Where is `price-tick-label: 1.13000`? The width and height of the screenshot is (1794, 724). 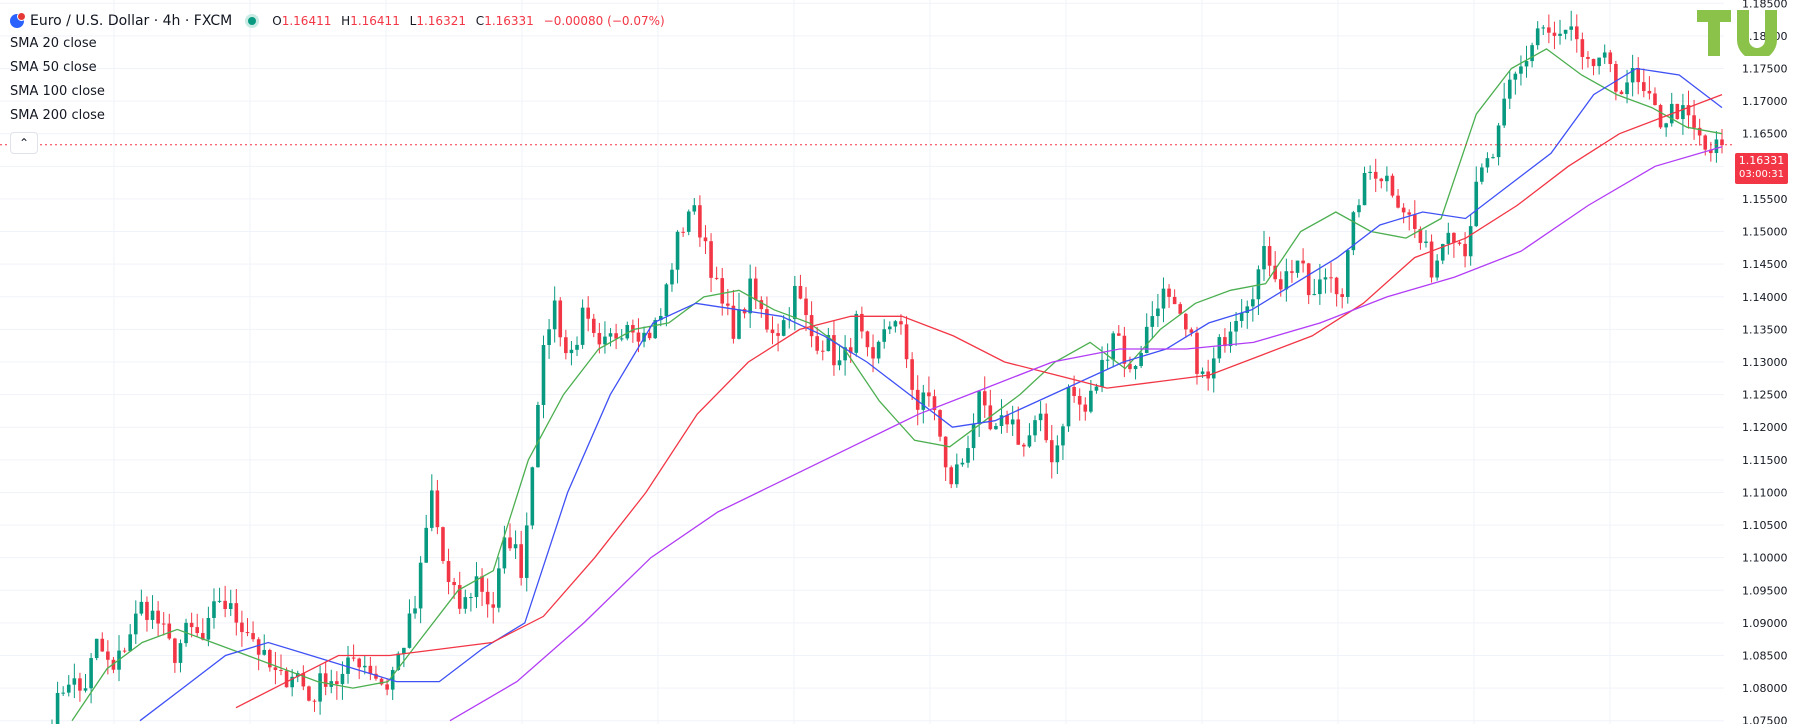 price-tick-label: 1.13000 is located at coordinates (1765, 362).